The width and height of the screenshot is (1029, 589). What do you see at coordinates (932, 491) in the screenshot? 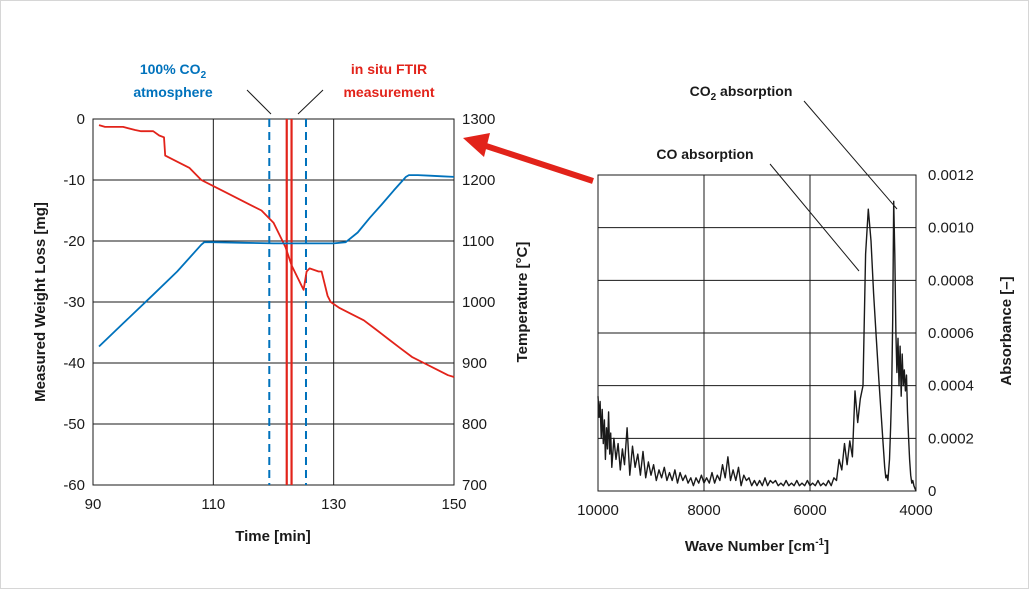
I see `spectrum-y-tick-label: 0` at bounding box center [932, 491].